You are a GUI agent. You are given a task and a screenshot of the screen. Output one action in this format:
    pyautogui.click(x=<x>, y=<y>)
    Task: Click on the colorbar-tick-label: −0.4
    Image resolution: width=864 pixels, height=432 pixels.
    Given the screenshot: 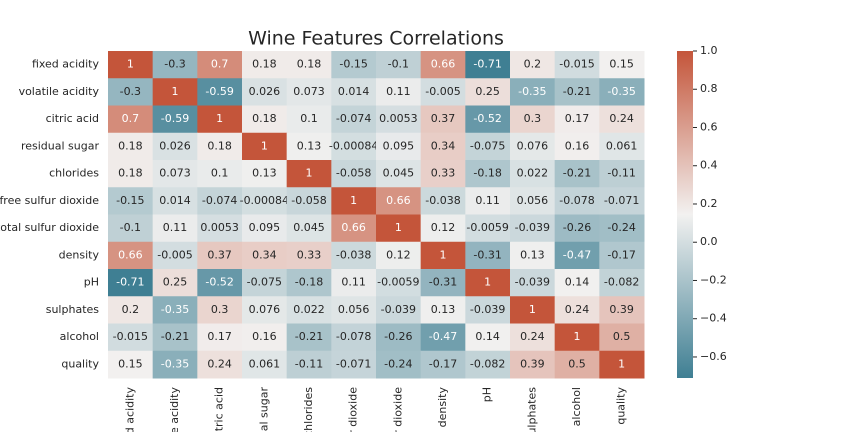 What is the action you would take?
    pyautogui.click(x=713, y=318)
    